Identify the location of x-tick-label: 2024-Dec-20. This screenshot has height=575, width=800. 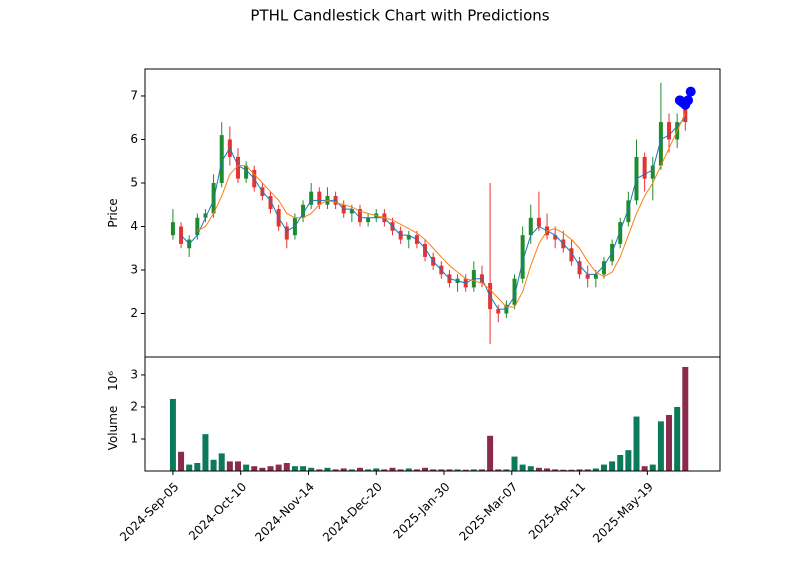
(352, 512).